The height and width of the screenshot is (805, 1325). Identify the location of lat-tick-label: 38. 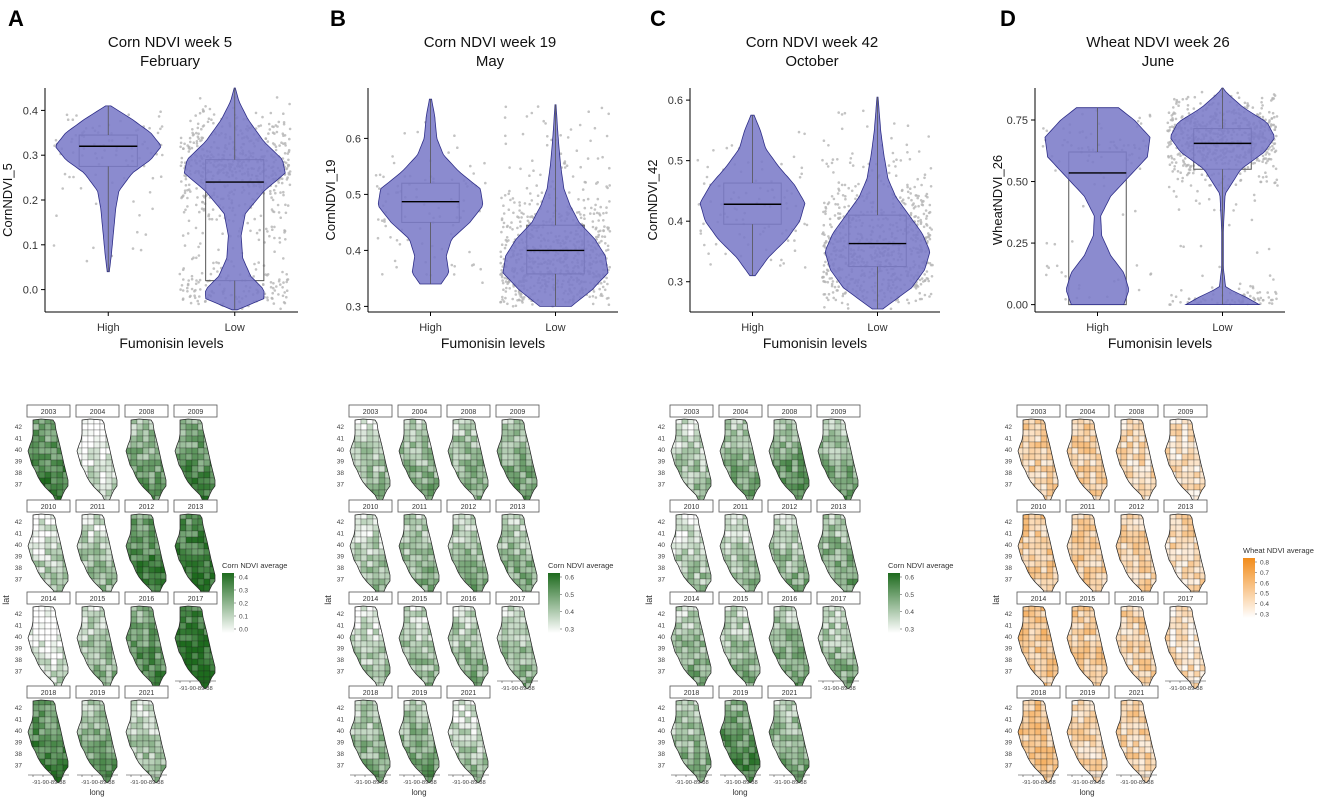
(19, 660).